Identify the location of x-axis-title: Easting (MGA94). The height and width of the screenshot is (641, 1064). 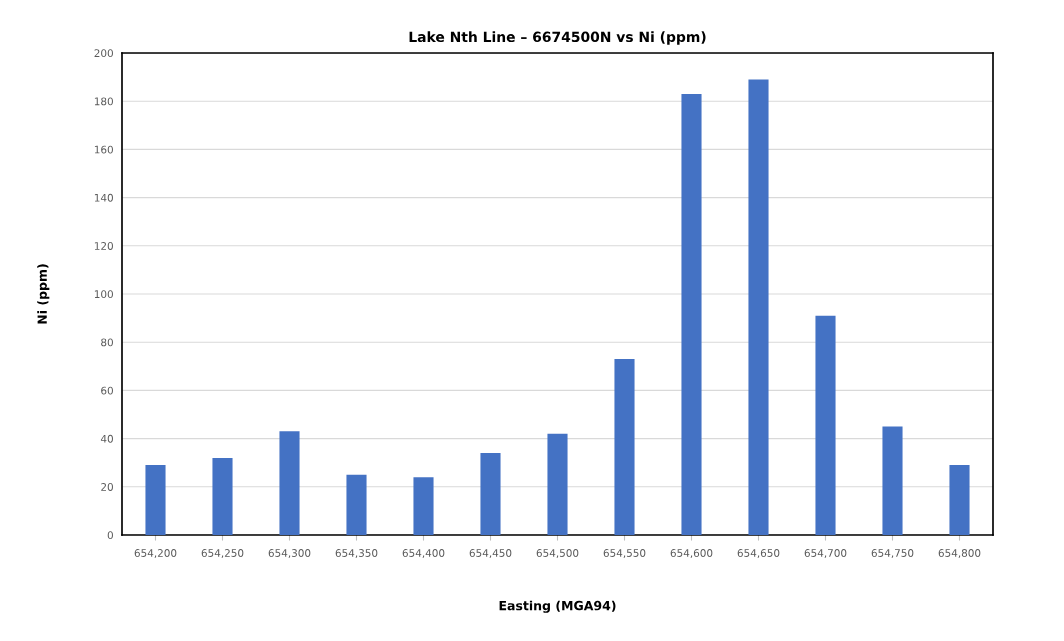
(557, 606).